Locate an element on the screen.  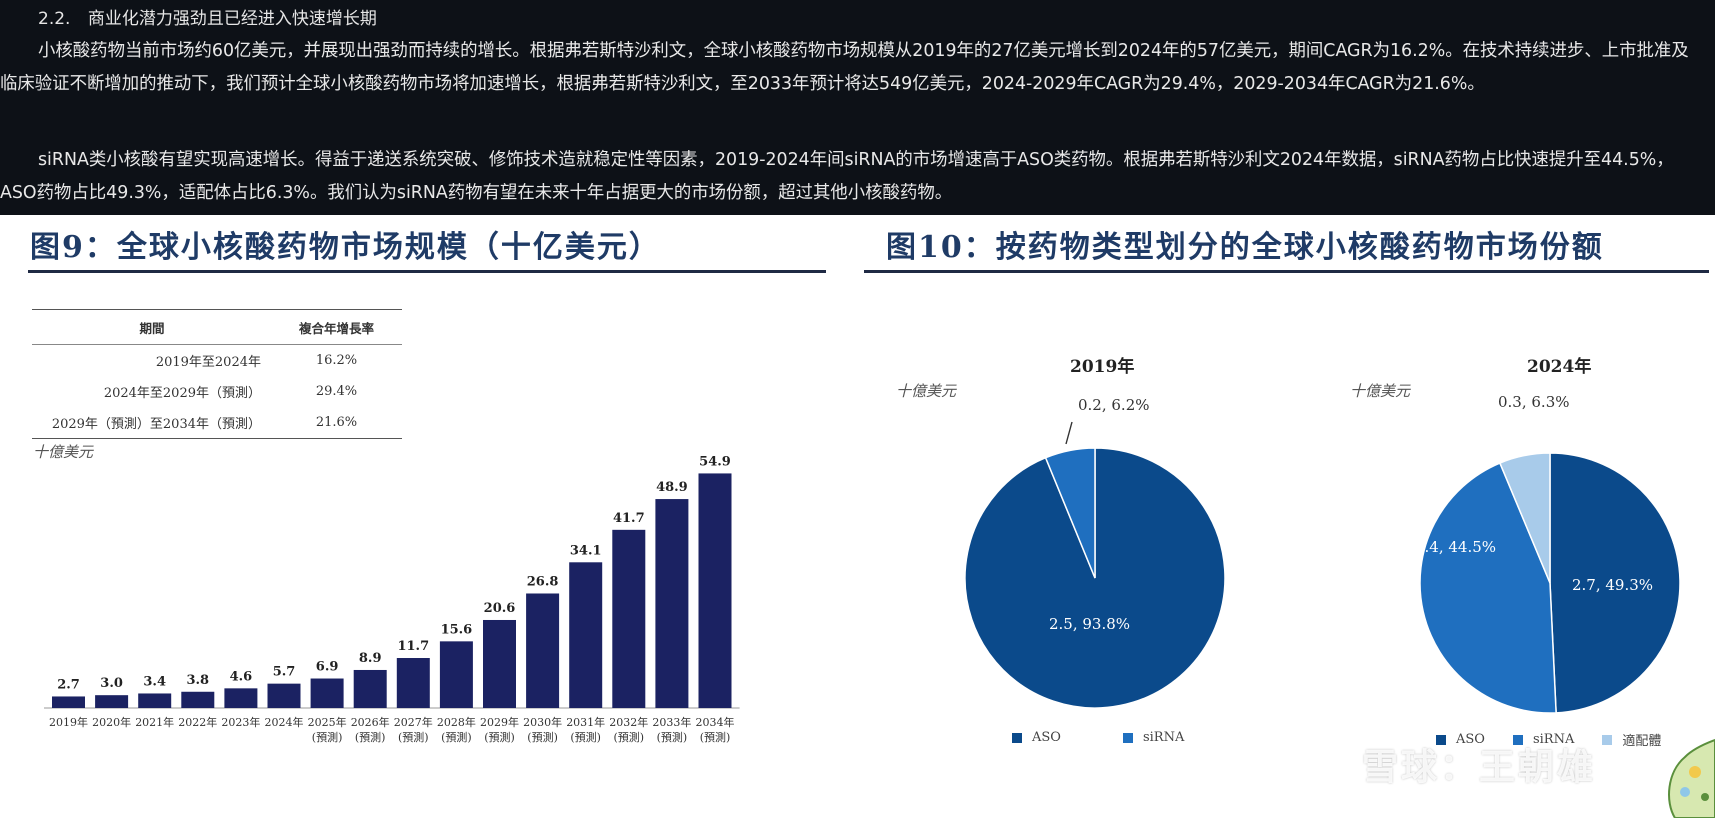
cagr-period: 2024年至2029年（預測） is located at coordinates (182, 393).